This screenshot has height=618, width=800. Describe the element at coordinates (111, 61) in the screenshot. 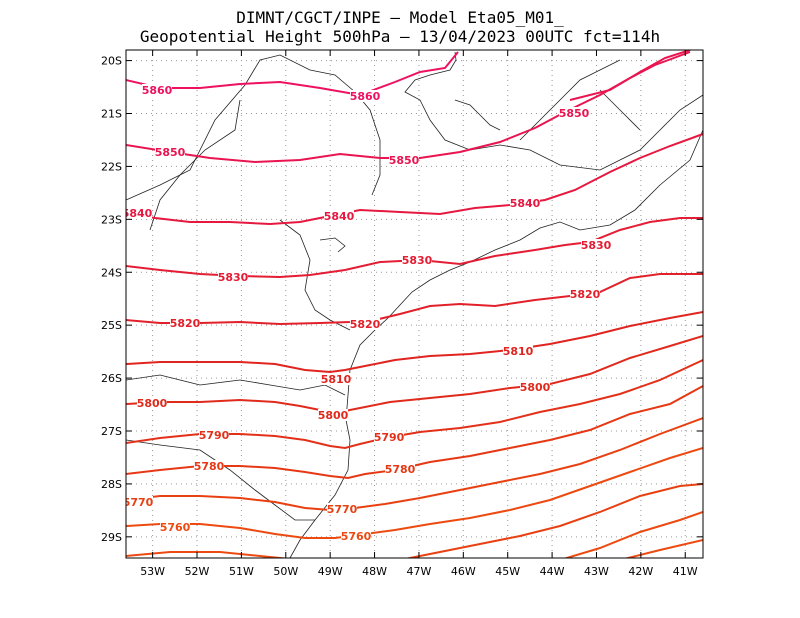

I see `y-tick-label: 20S` at that location.